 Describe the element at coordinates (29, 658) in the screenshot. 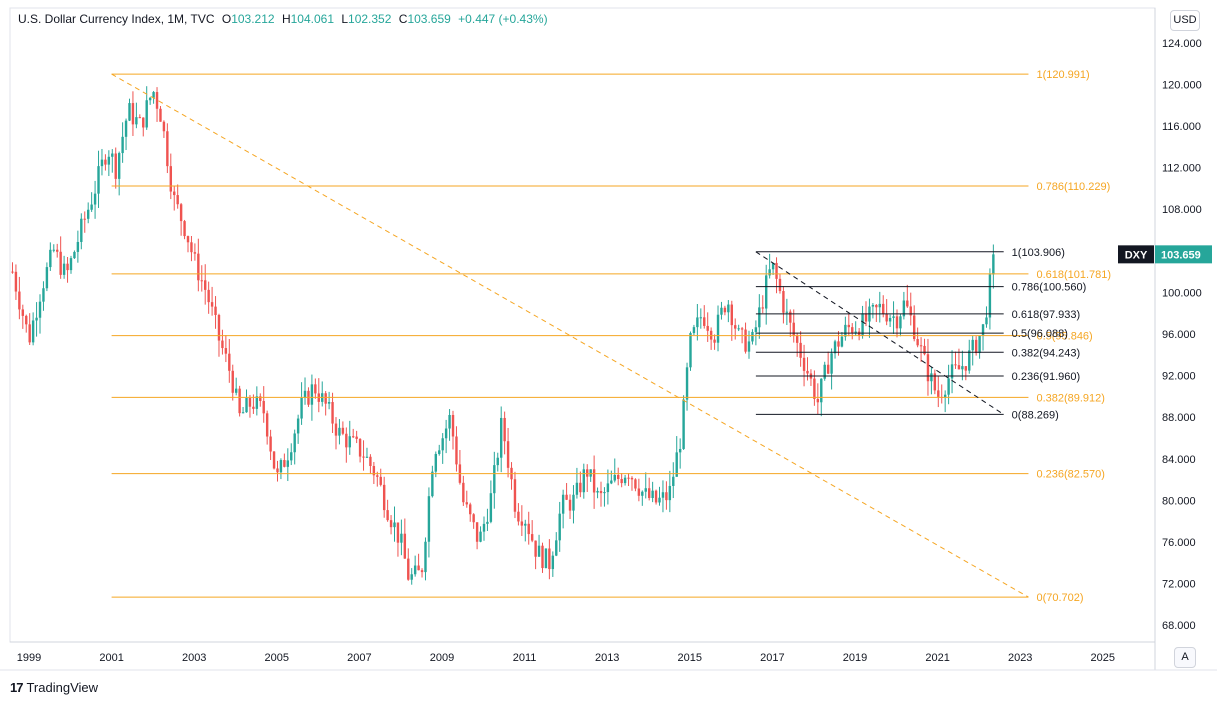

I see `x-tick-label: 1999` at that location.